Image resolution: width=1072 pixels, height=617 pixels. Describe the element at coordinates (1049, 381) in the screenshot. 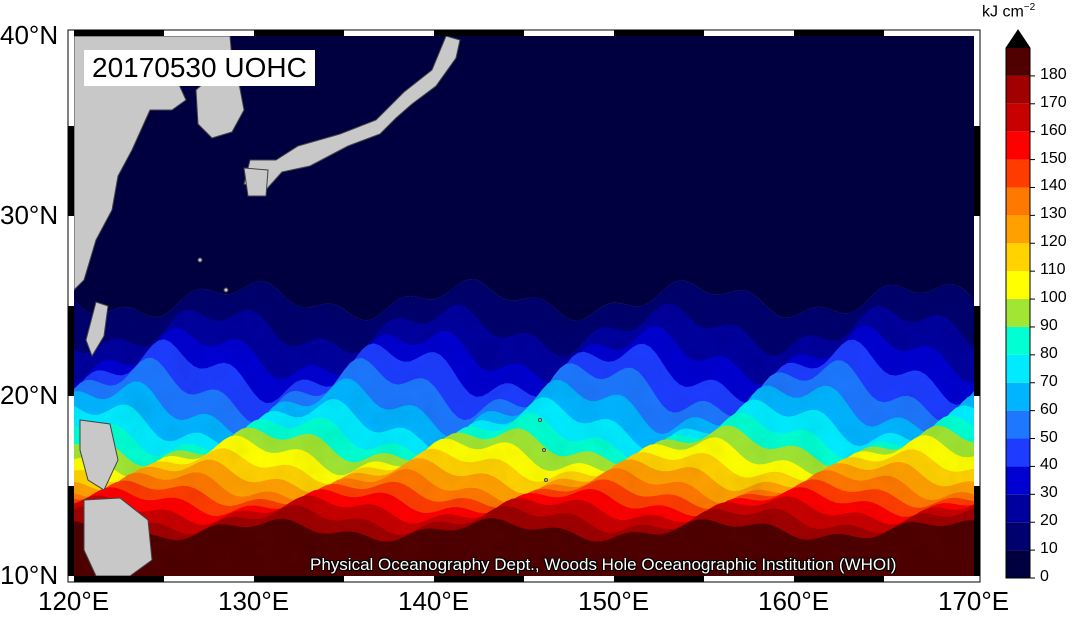

I see `colorbar-tick-label: 70` at that location.